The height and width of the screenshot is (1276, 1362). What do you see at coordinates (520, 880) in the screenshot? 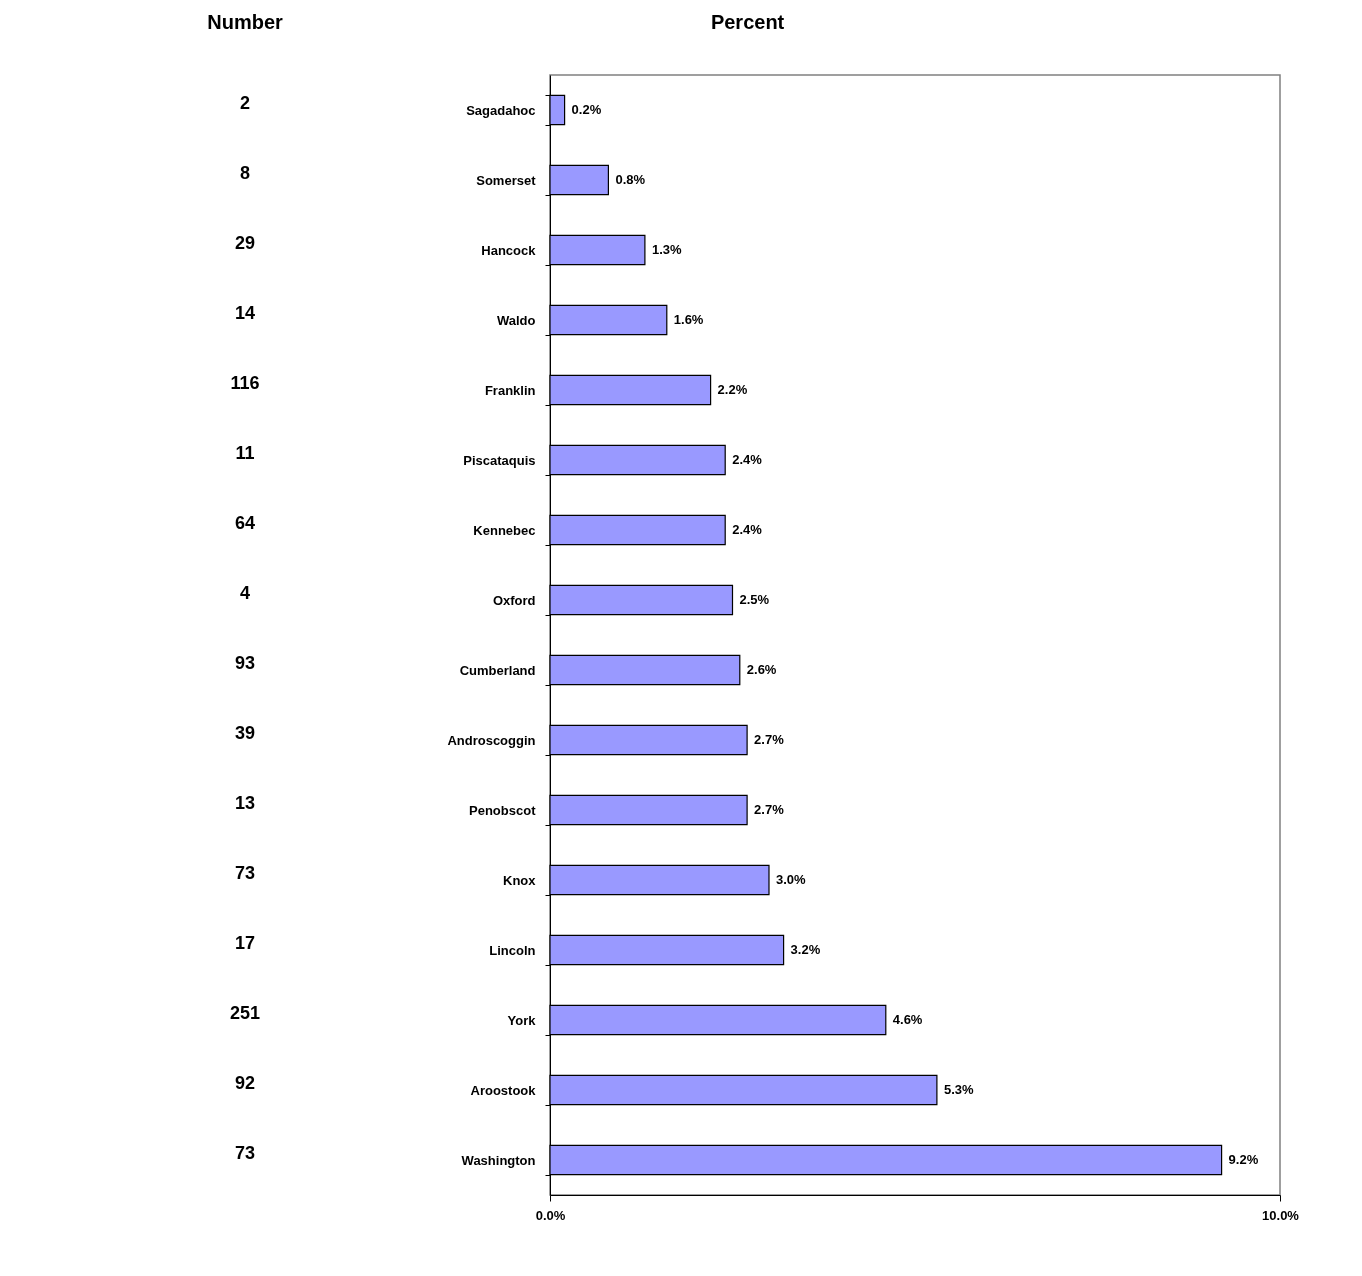
I see `y-tick-label: Knox` at bounding box center [520, 880].